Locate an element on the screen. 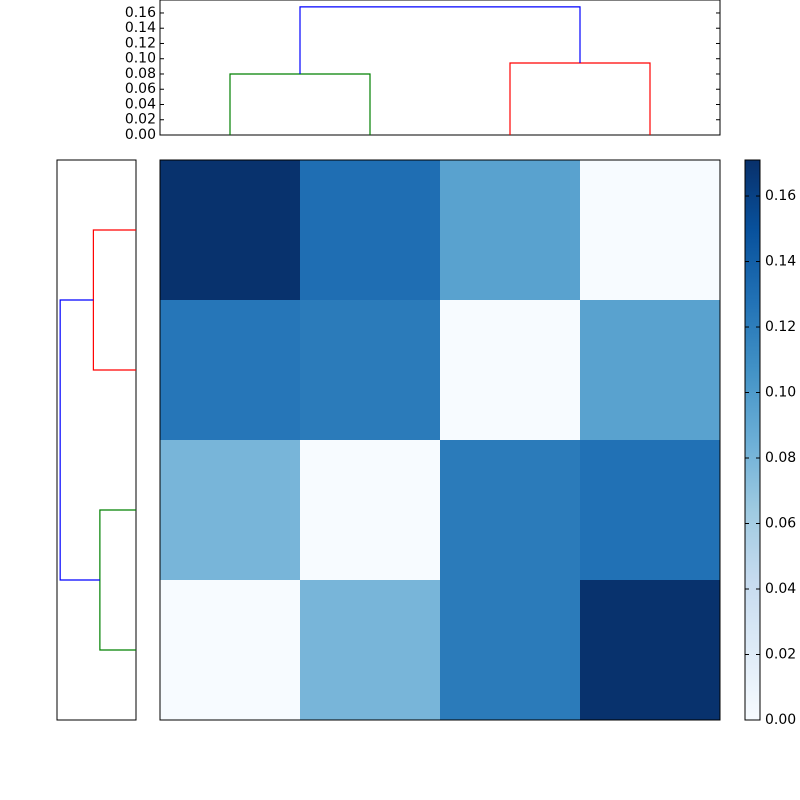  colorbar-tick-label: 0.04 is located at coordinates (780, 589).